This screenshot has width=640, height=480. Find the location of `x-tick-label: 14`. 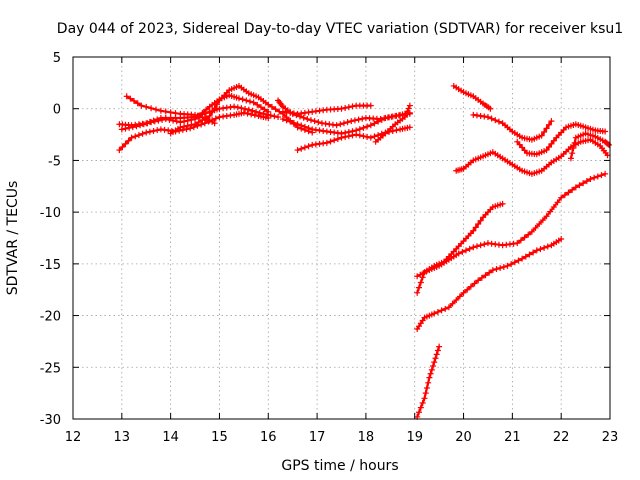

x-tick-label: 14 is located at coordinates (170, 437).